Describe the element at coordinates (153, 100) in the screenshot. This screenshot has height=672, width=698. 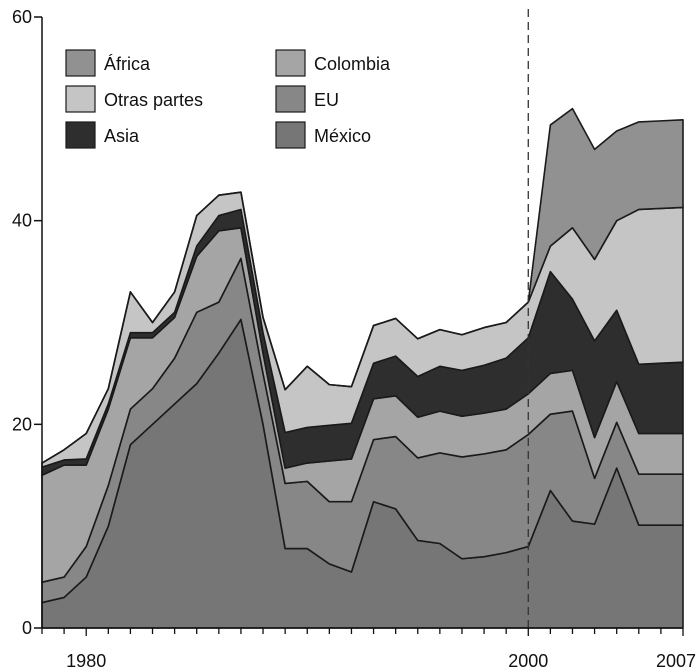
I see `legend-label-otras-partes: Otras partes` at that location.